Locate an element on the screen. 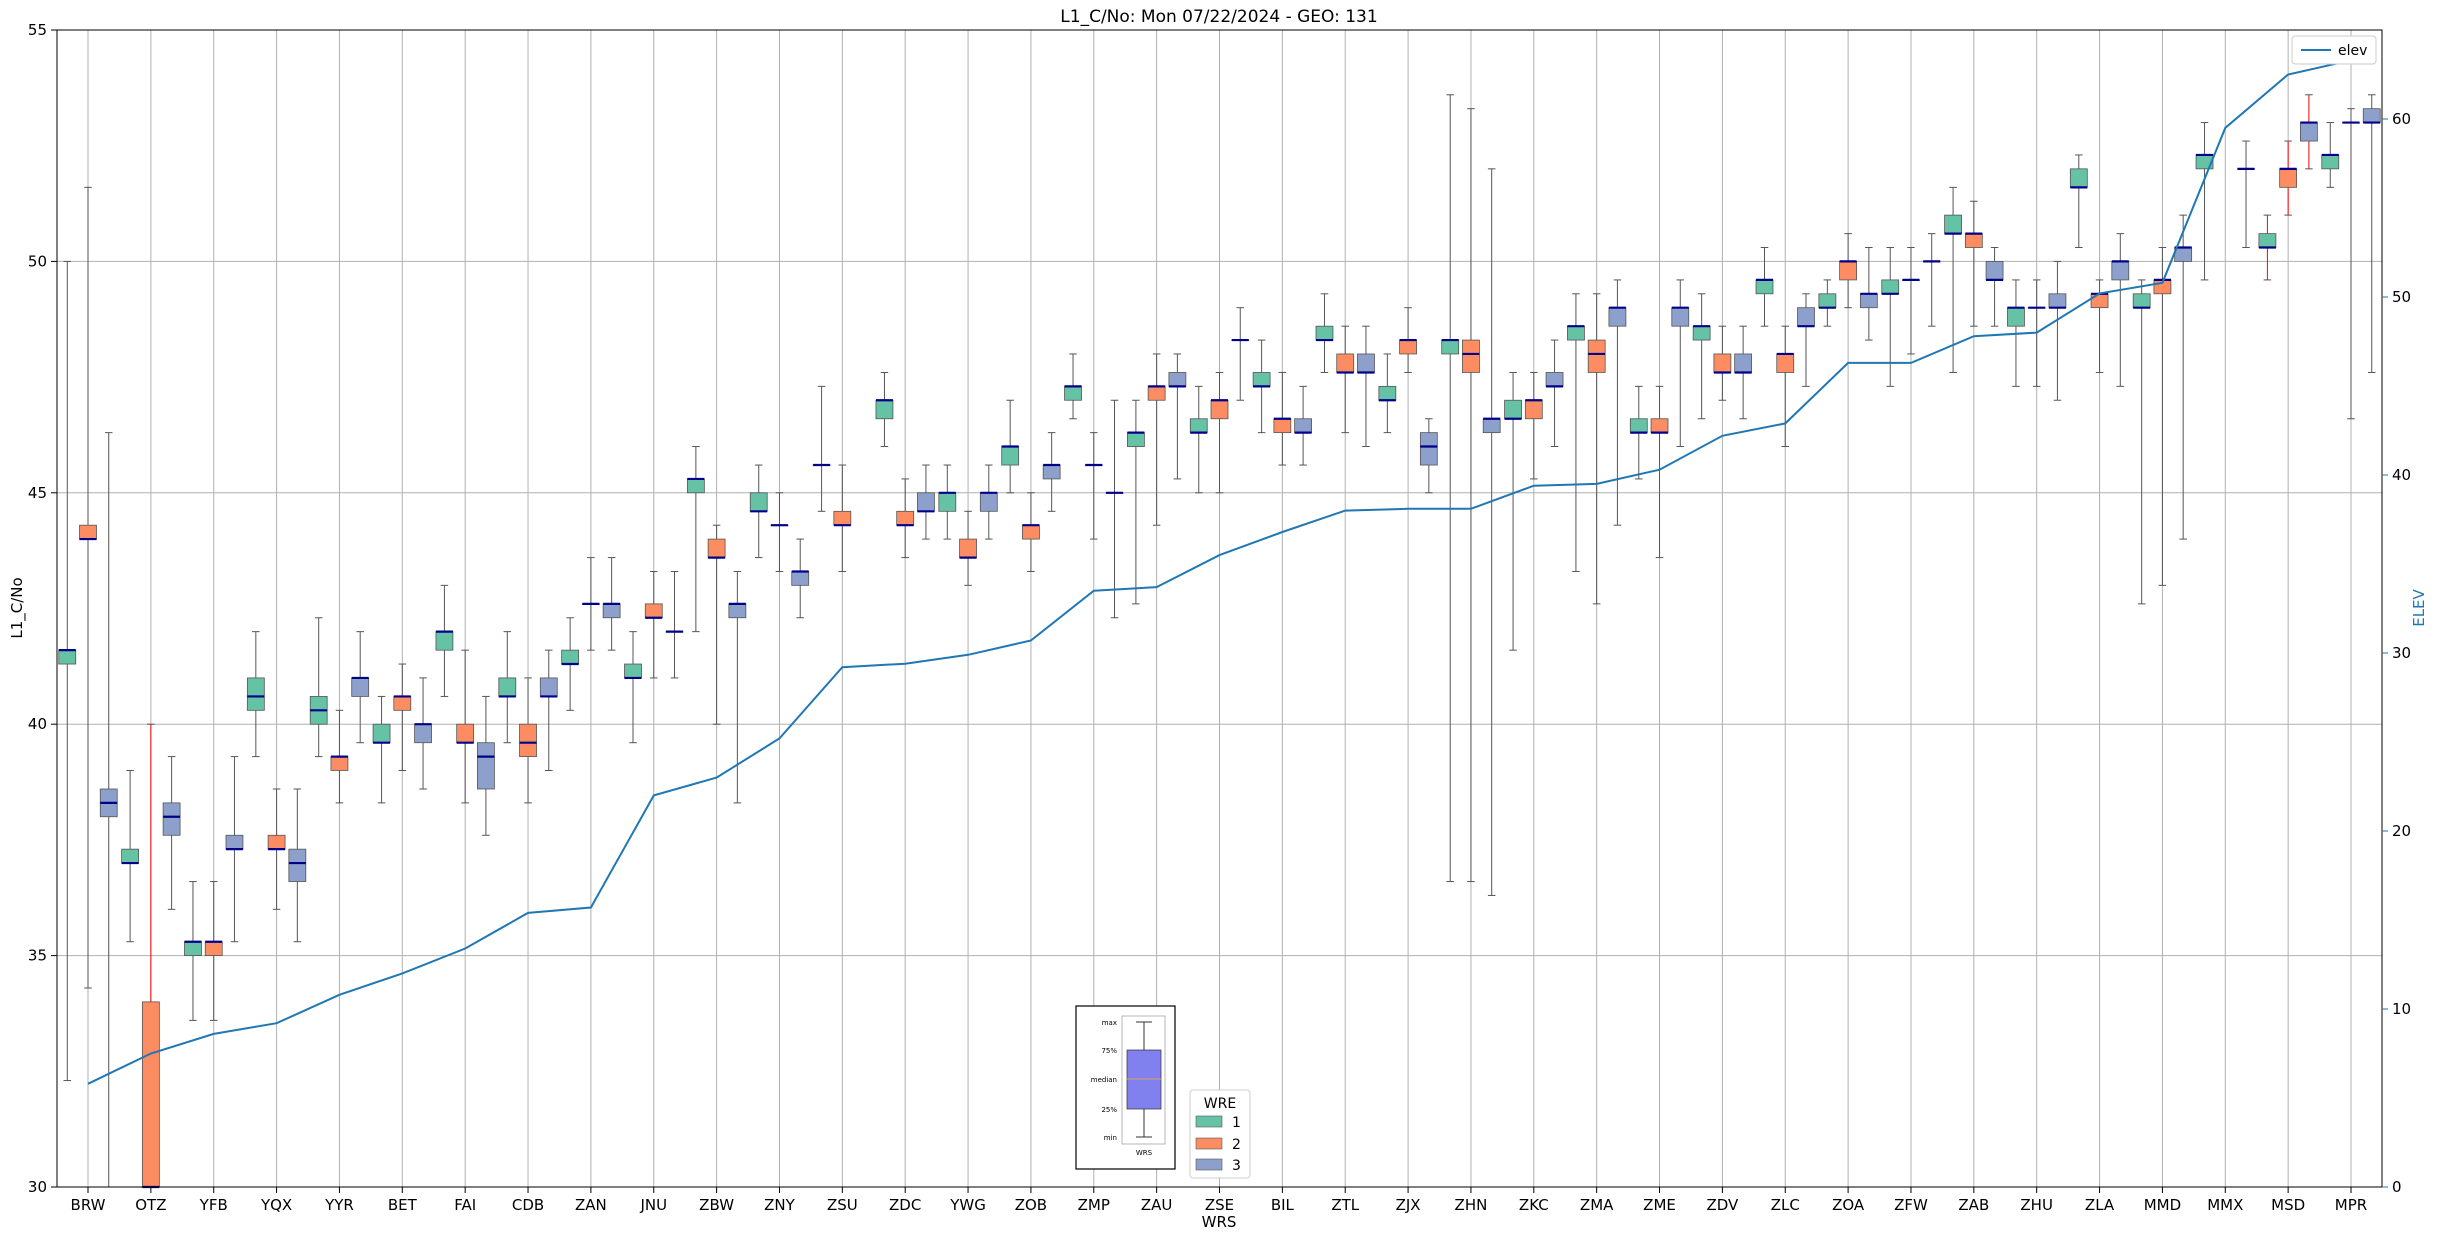 The width and height of the screenshot is (2439, 1238). box-brw-wre2-iqr is located at coordinates (88, 532).